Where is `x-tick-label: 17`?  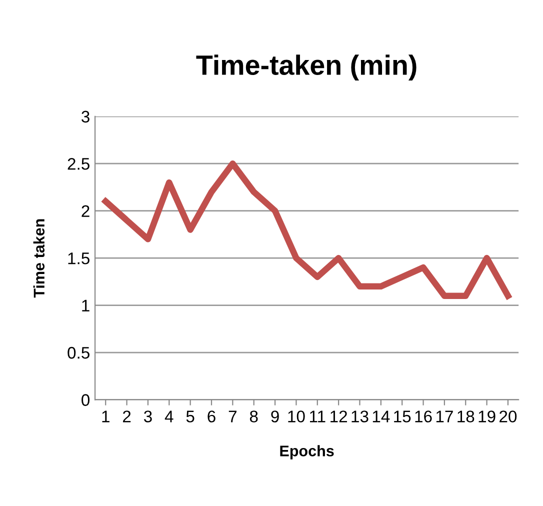 x-tick-label: 17 is located at coordinates (444, 416).